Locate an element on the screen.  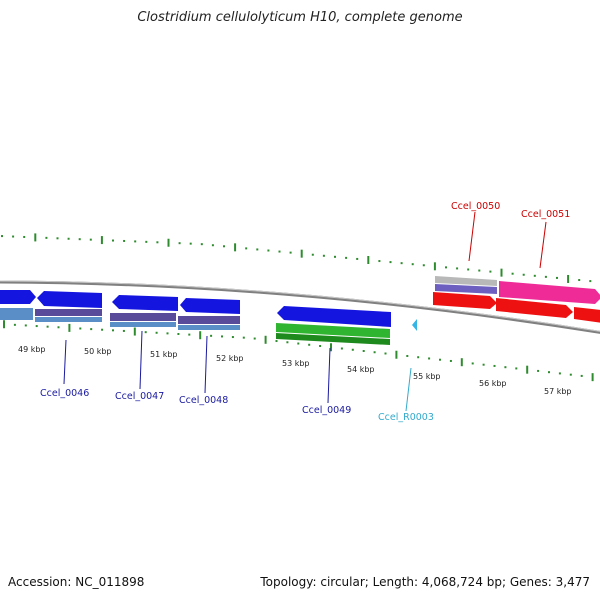
forward-strand-features is located at coordinates (516, 299).